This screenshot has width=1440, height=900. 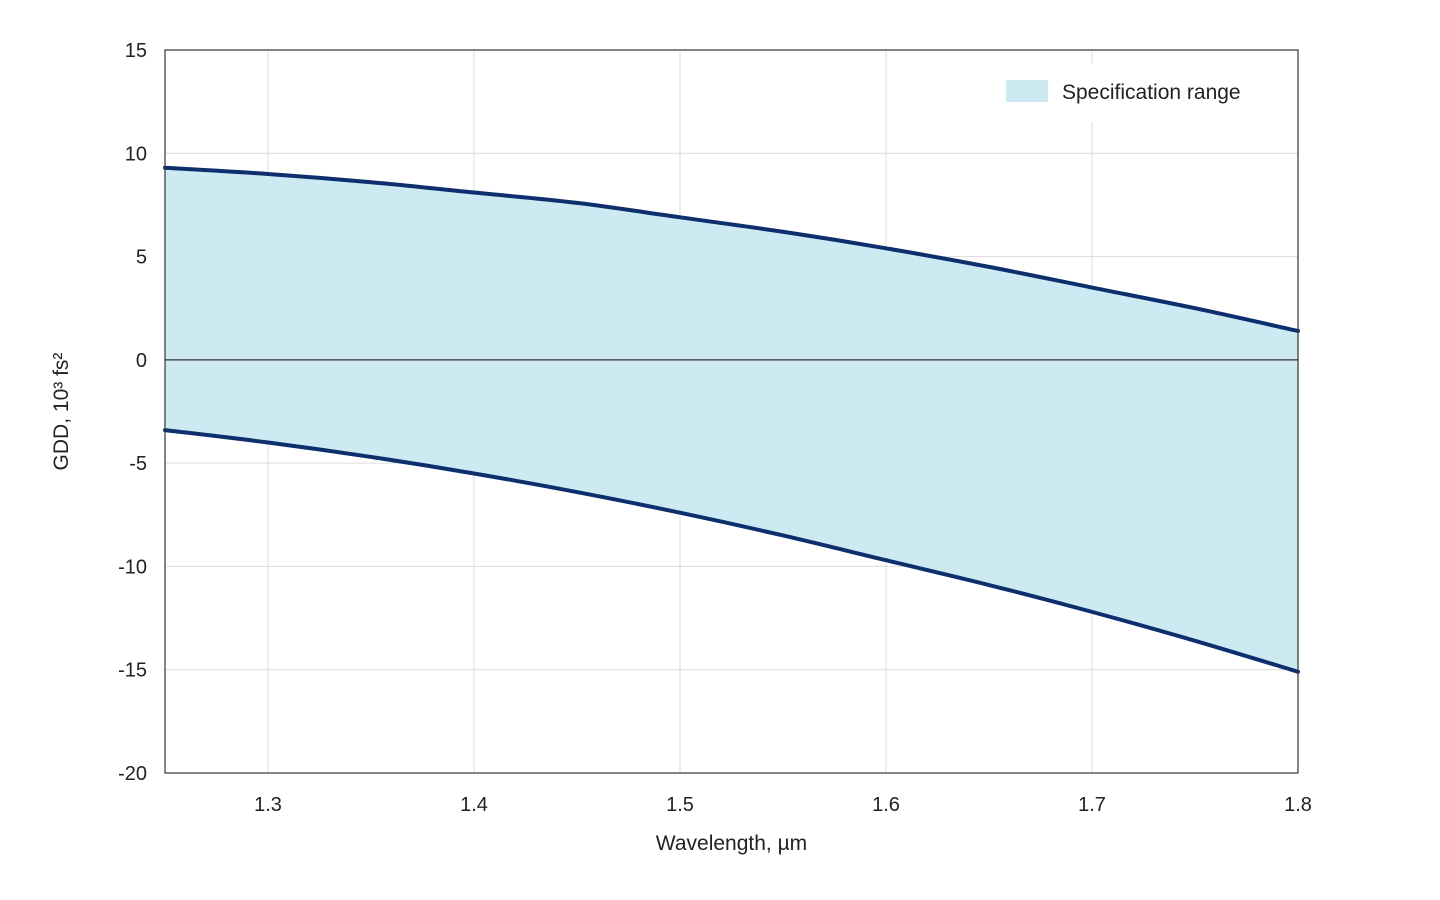 I want to click on x-tick-label: 1.7, so click(x=1092, y=805).